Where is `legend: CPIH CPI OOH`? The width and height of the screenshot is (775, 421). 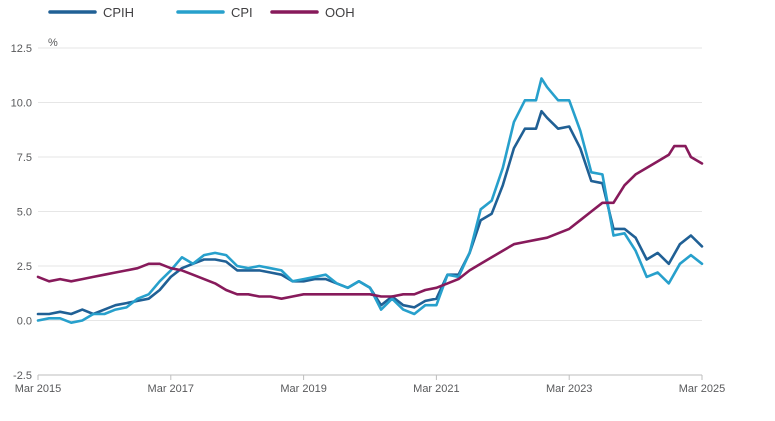
legend: CPIH CPI OOH is located at coordinates (201, 12).